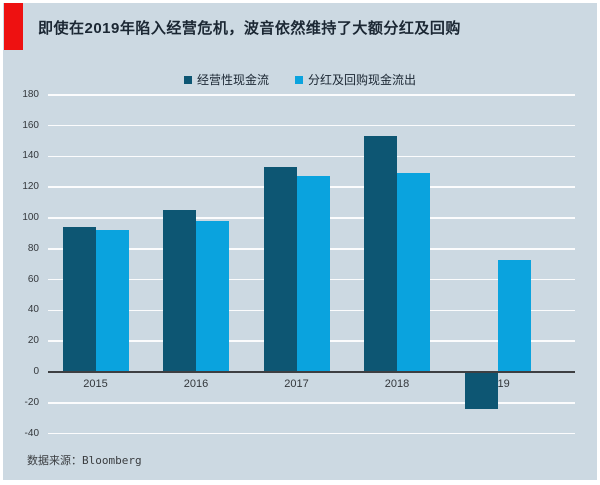 This screenshot has height=485, width=600. I want to click on y-axis-tick-label: 0, so click(36, 371).